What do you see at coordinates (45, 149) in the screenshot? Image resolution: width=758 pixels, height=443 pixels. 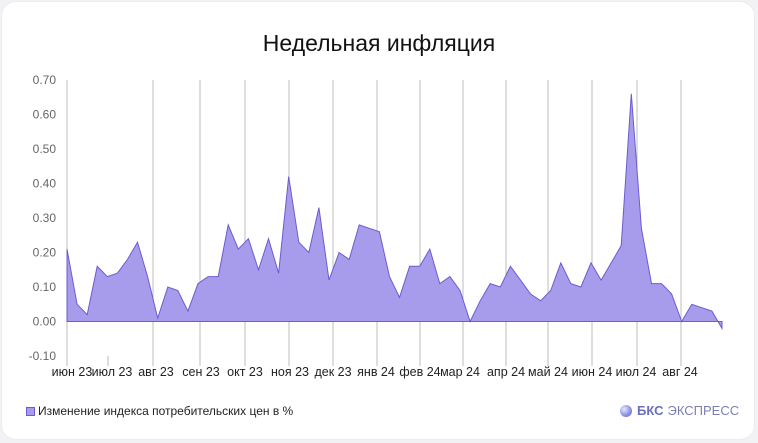 I see `y-tick-label: 0.50` at bounding box center [45, 149].